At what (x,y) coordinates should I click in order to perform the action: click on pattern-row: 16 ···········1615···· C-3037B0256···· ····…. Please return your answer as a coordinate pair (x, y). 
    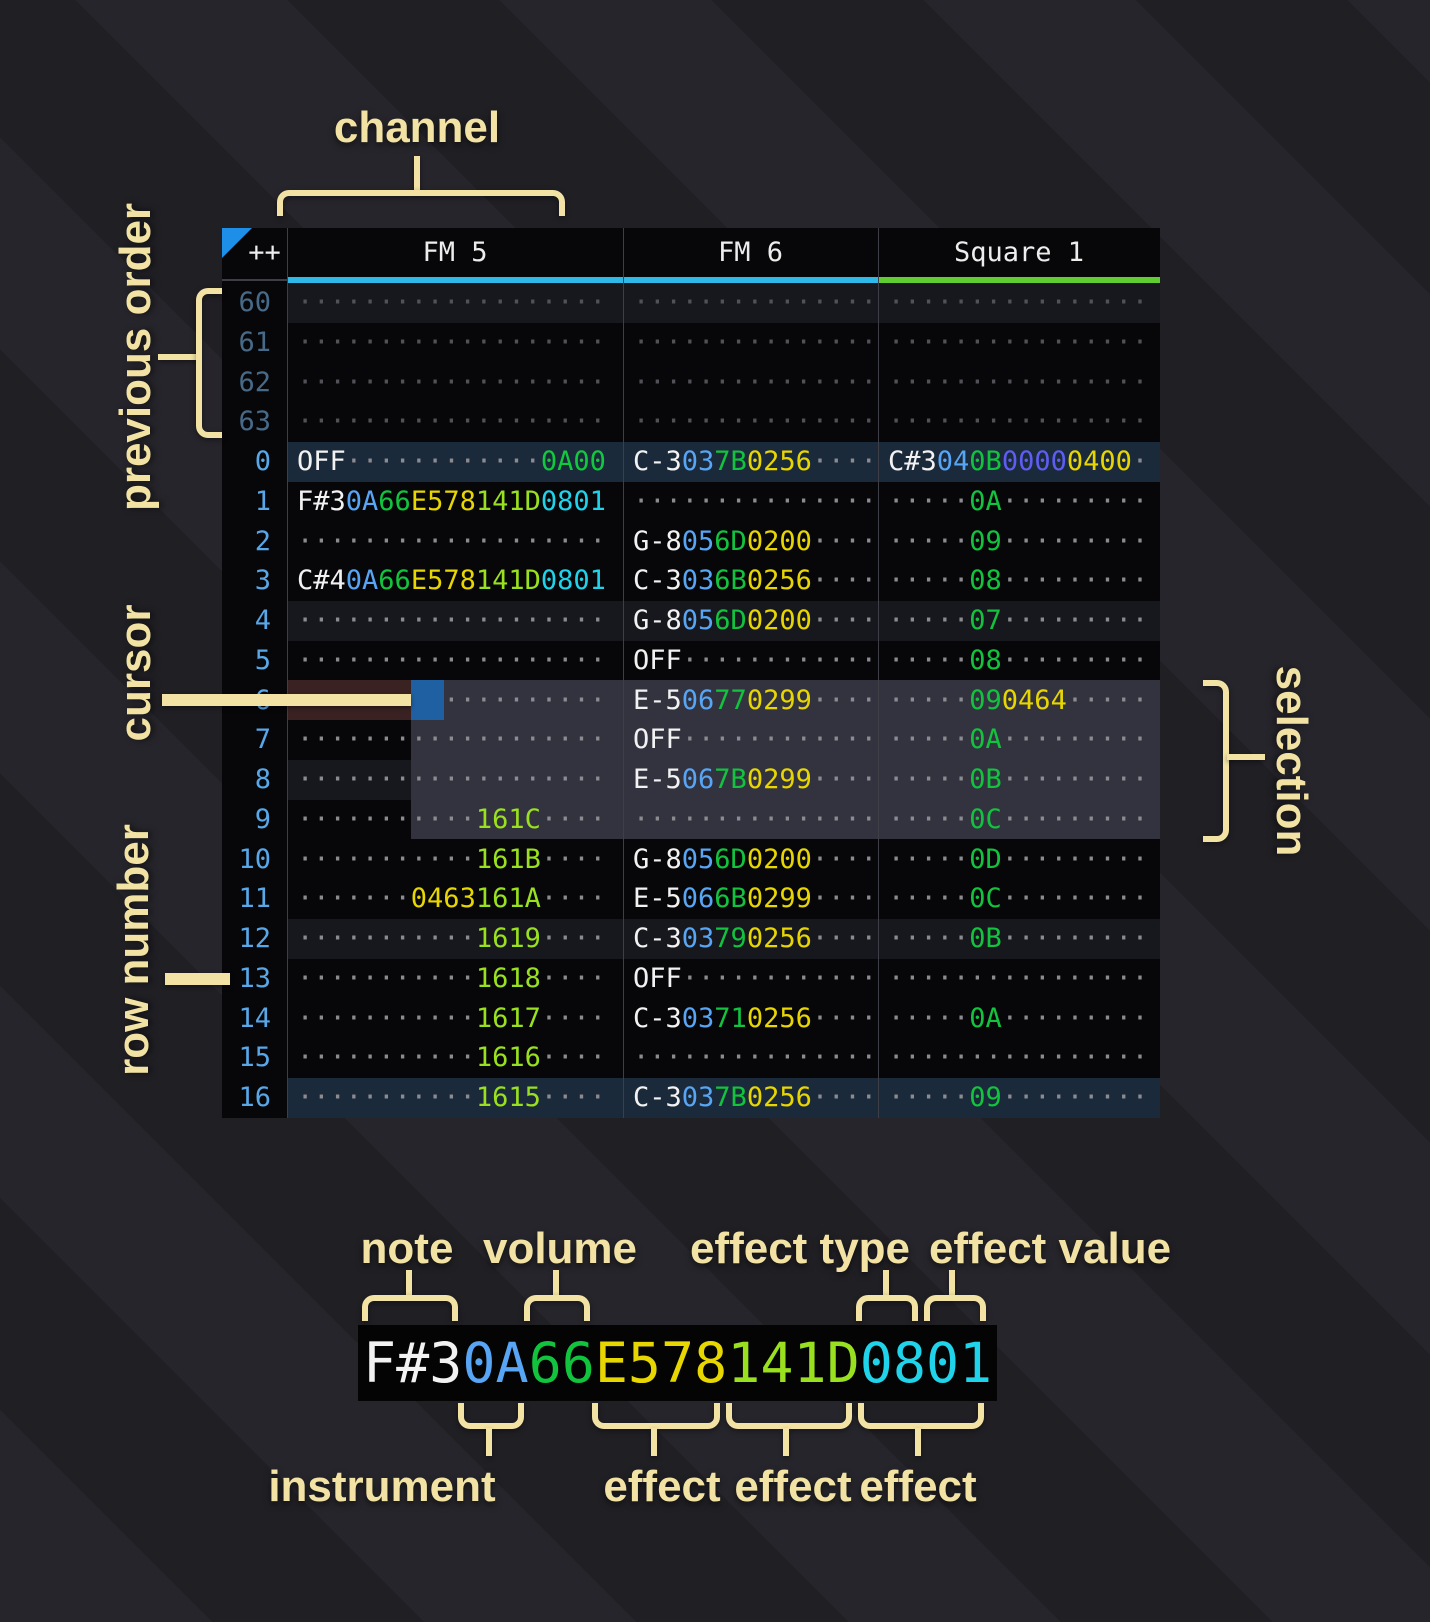
    Looking at the image, I should click on (691, 1098).